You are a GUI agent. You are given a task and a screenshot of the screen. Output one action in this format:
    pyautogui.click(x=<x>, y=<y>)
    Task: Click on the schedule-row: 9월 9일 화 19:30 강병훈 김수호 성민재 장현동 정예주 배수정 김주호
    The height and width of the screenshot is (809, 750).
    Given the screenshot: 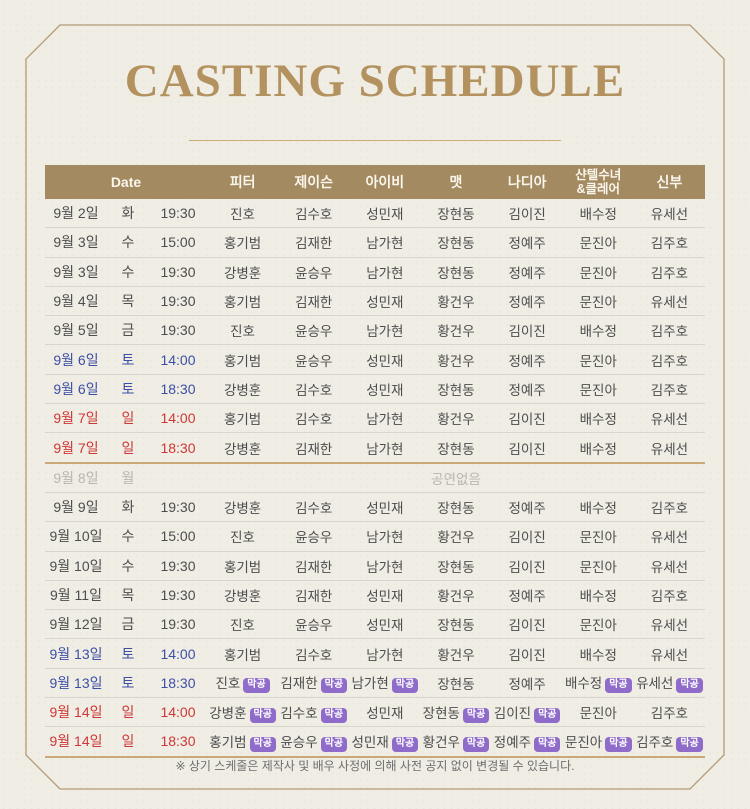 What is the action you would take?
    pyautogui.click(x=375, y=506)
    